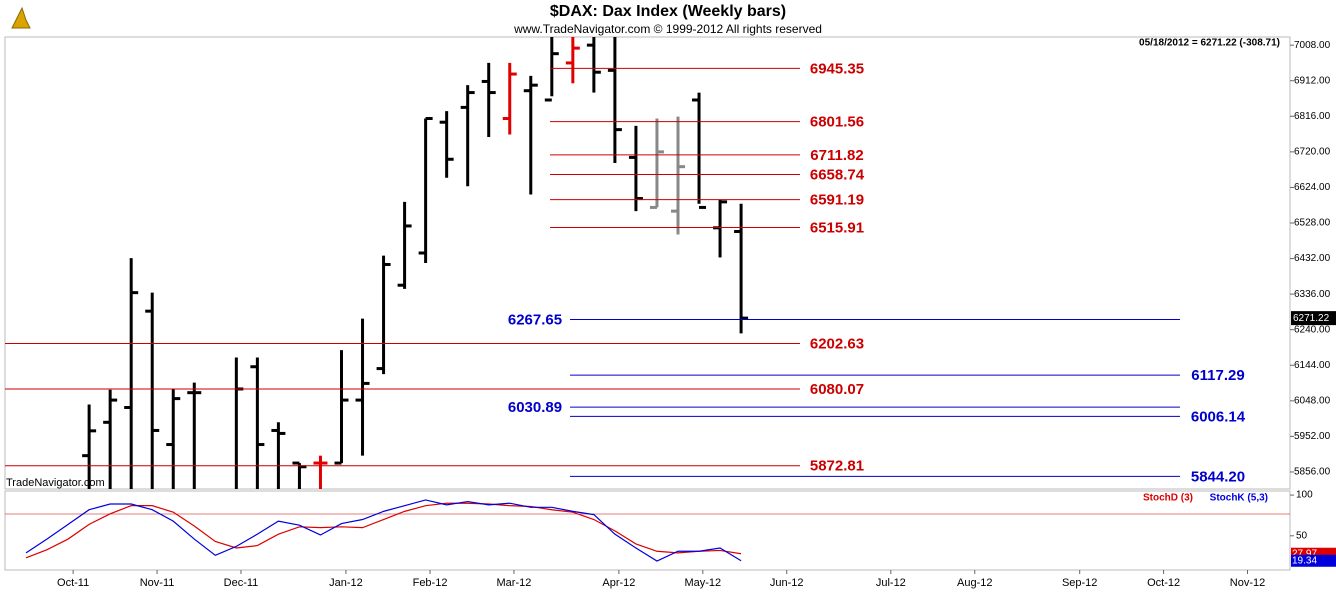 The image size is (1336, 594). I want to click on stoch-line, so click(383, 530).